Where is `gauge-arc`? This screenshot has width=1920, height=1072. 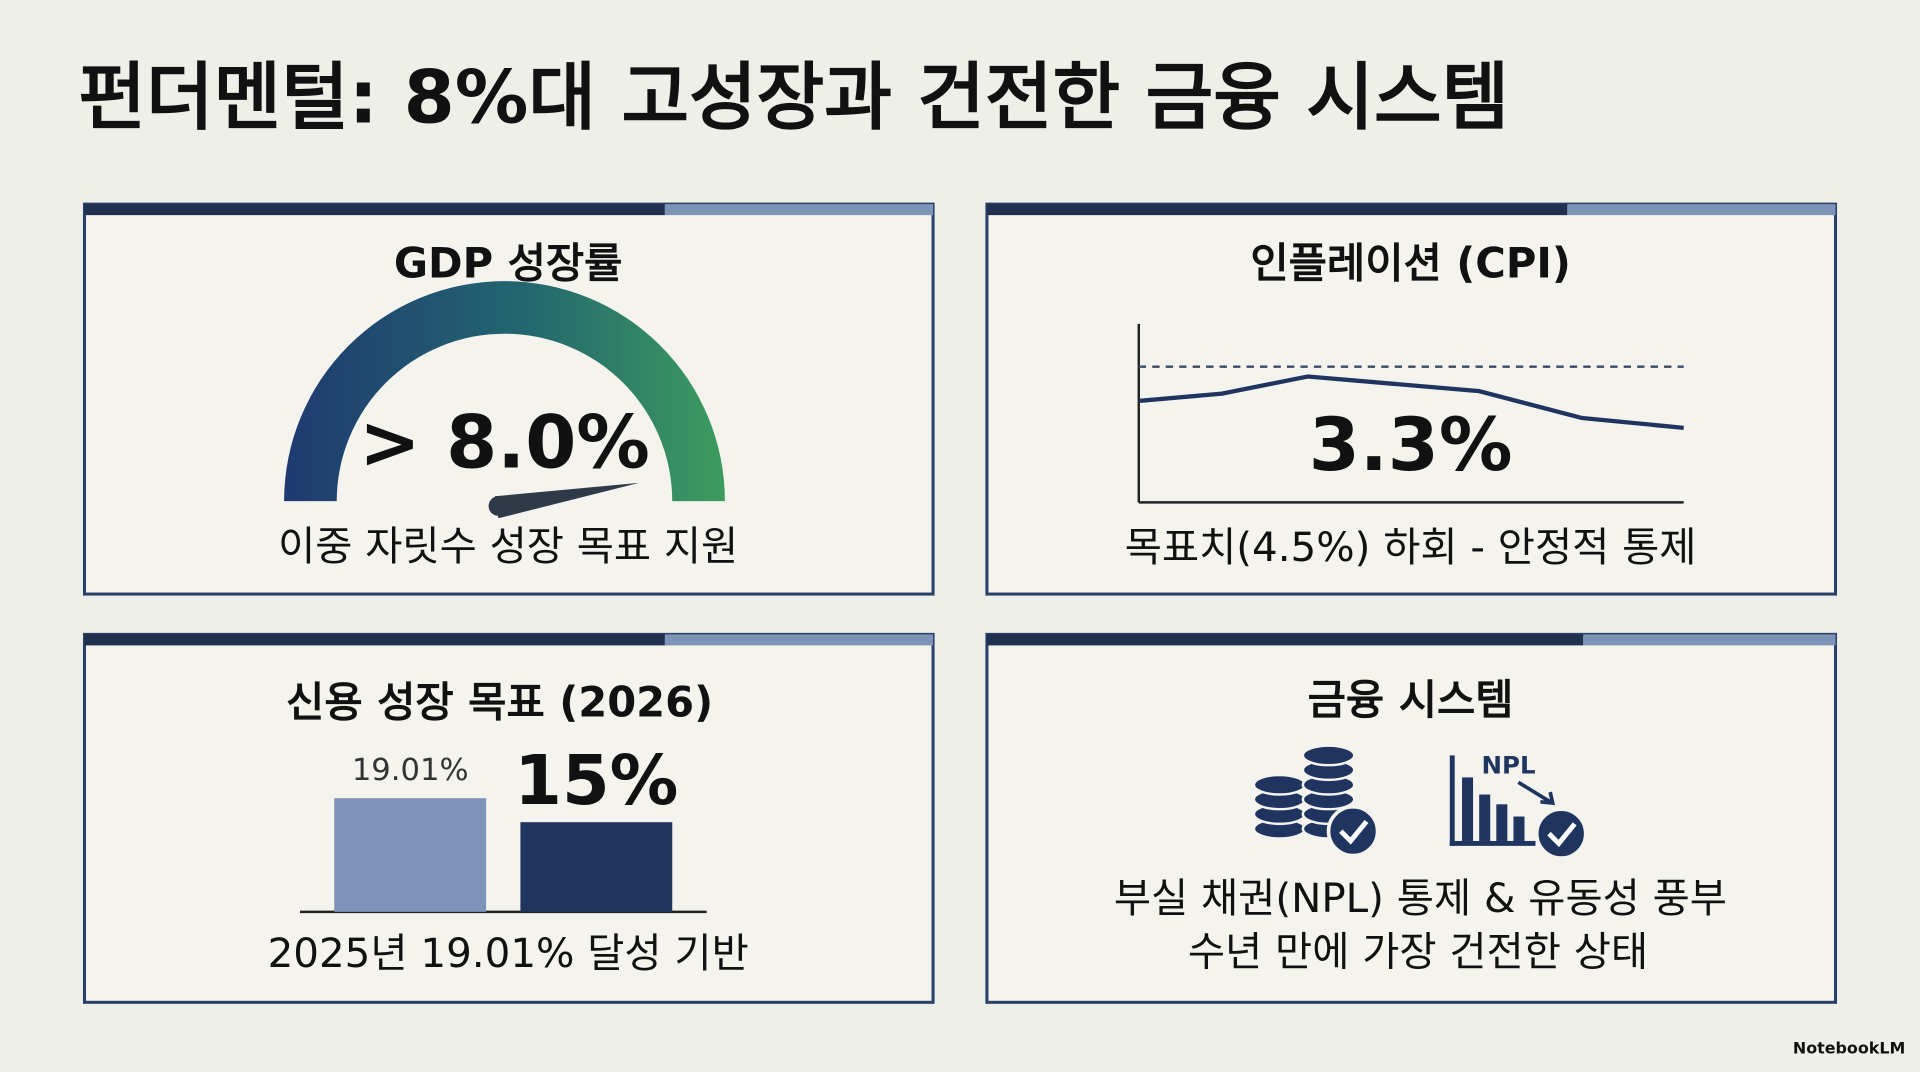
gauge-arc is located at coordinates (504, 391).